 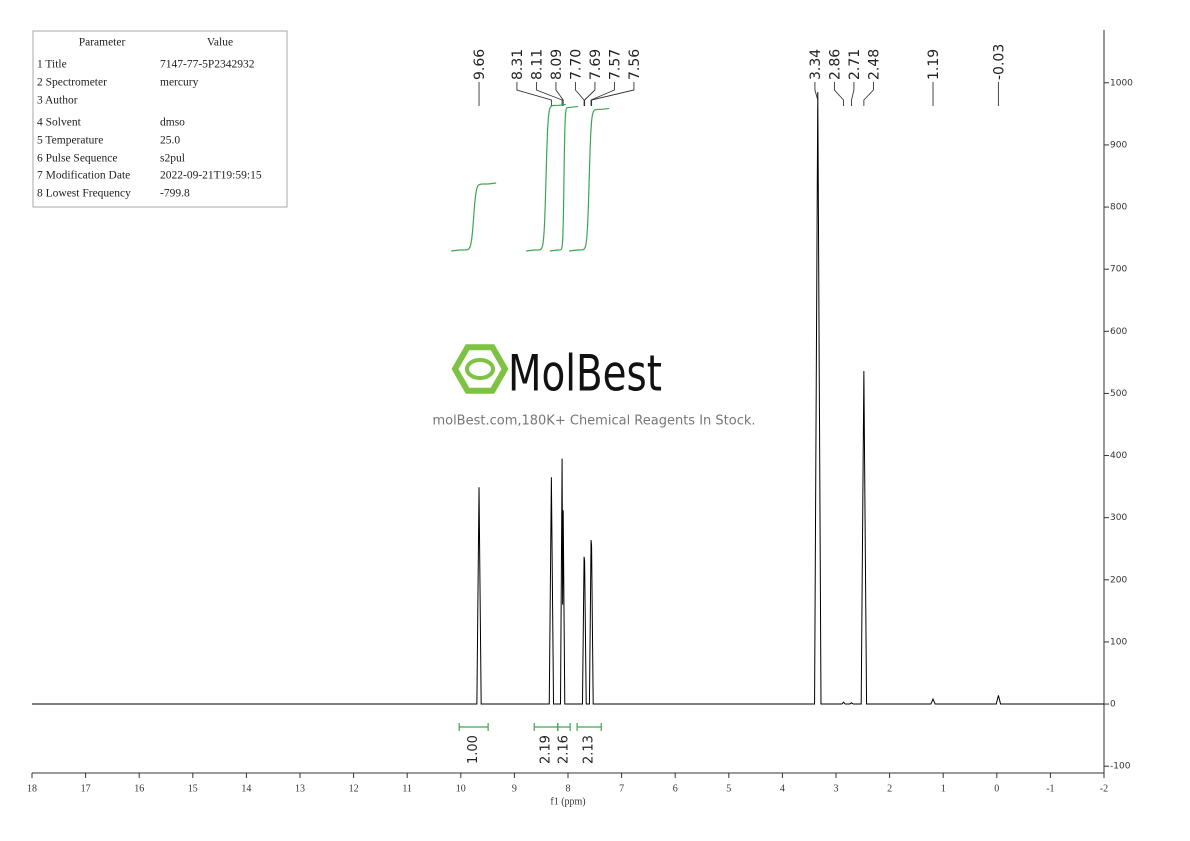 I want to click on peak-label: 8.11, so click(x=537, y=64).